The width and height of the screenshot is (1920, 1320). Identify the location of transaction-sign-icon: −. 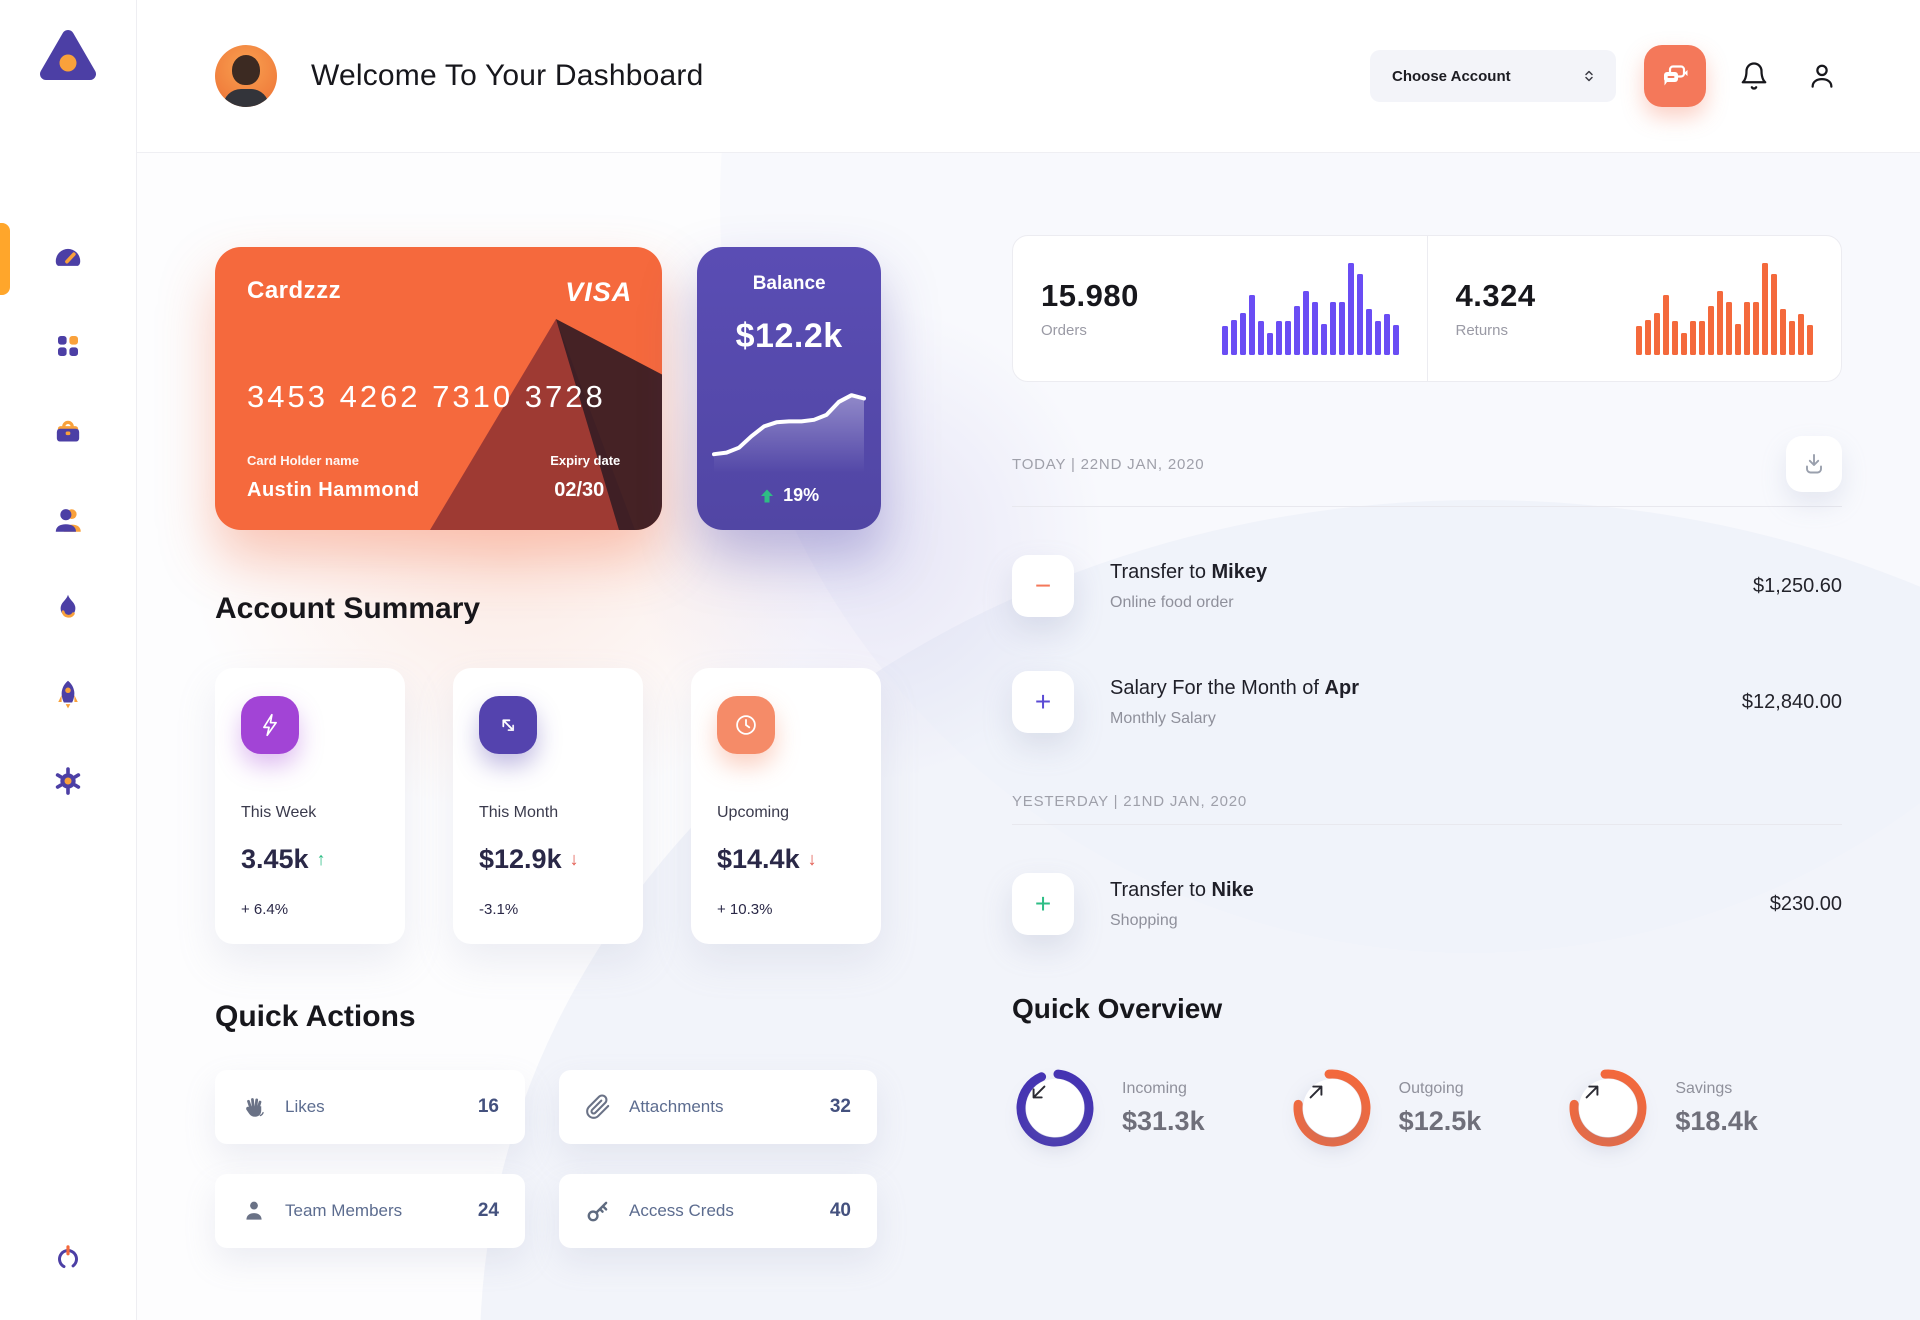
(1043, 586).